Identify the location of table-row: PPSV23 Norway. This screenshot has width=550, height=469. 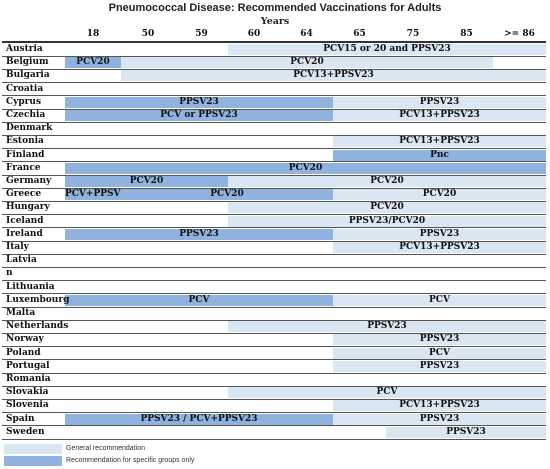
(275, 339).